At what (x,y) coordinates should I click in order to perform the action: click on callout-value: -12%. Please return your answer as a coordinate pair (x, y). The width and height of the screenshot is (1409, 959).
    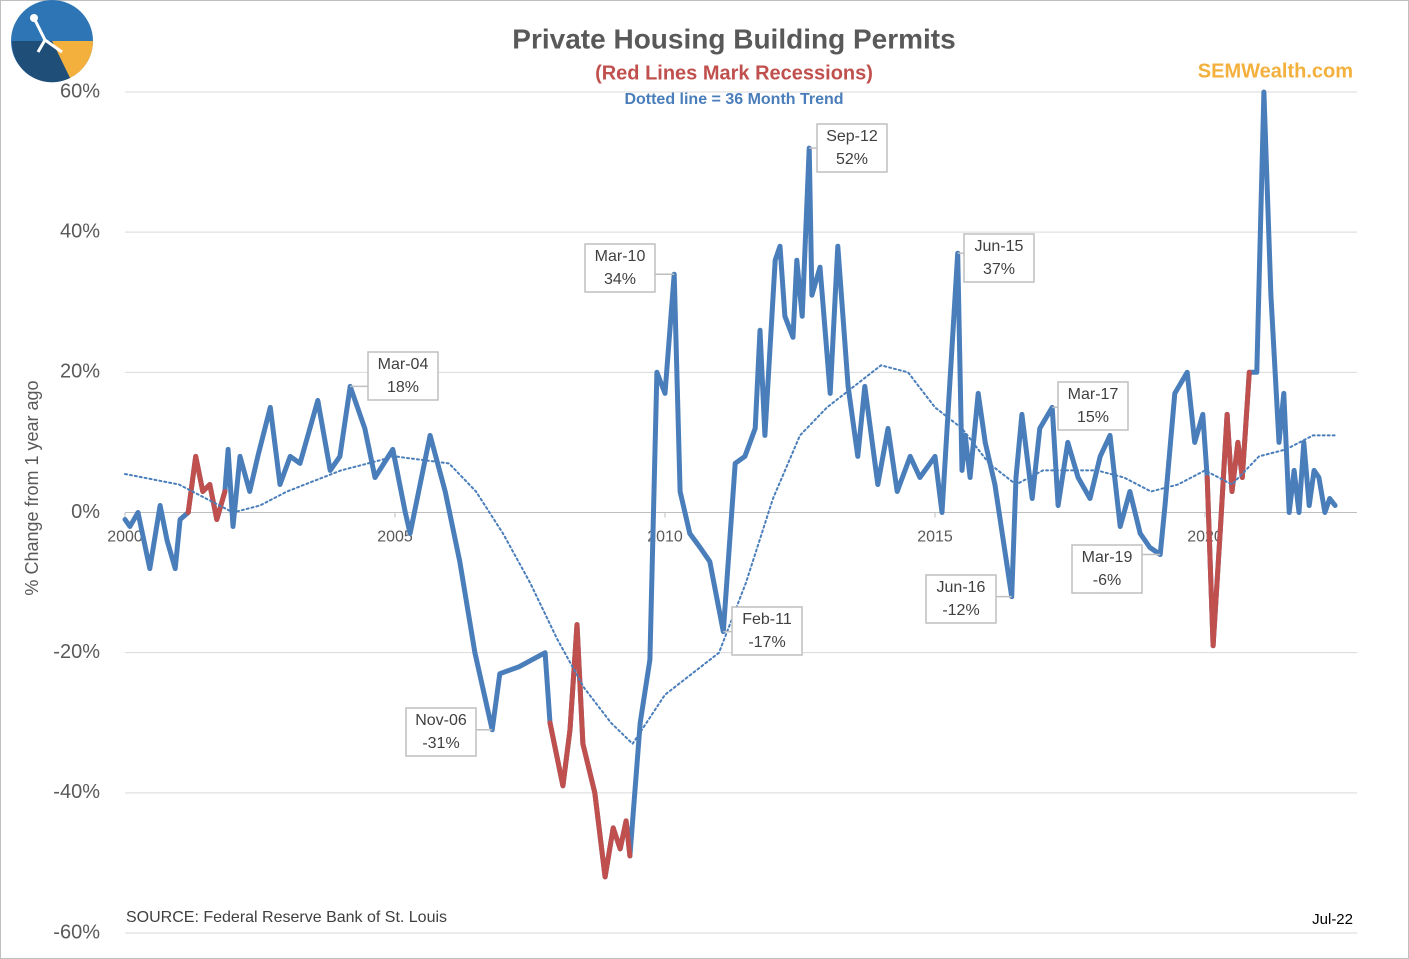
    Looking at the image, I should click on (960, 610).